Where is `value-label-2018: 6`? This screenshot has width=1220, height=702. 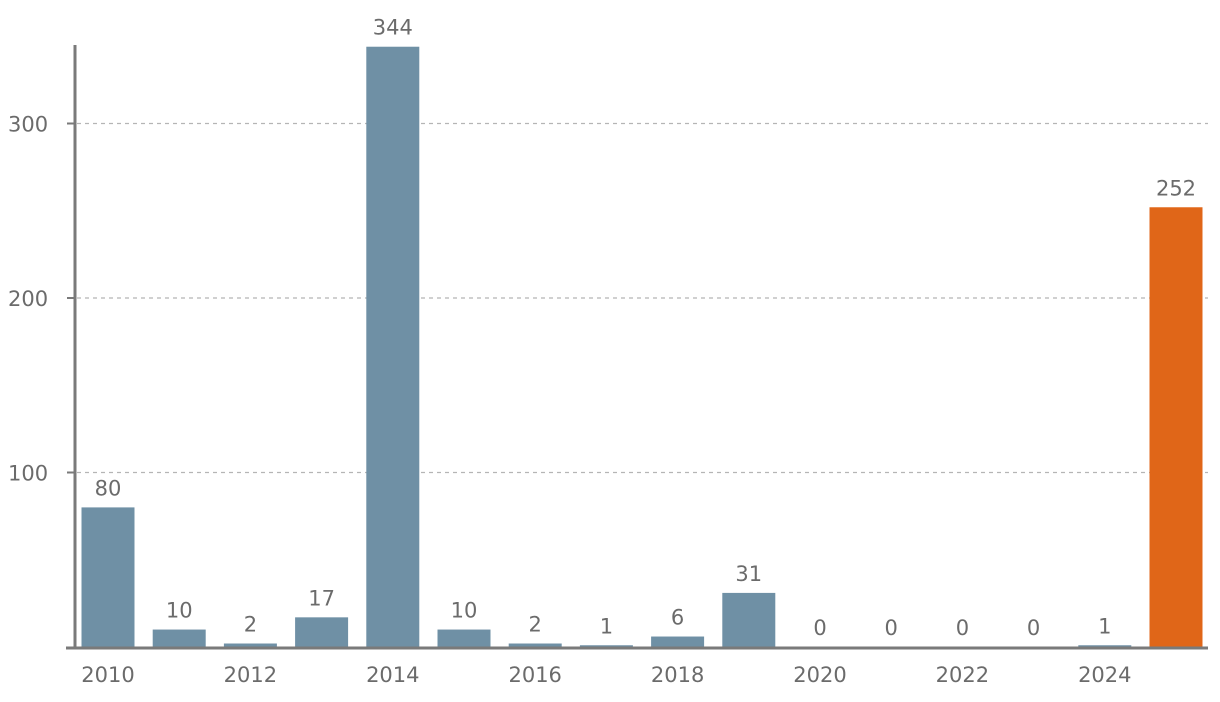 value-label-2018: 6 is located at coordinates (677, 618).